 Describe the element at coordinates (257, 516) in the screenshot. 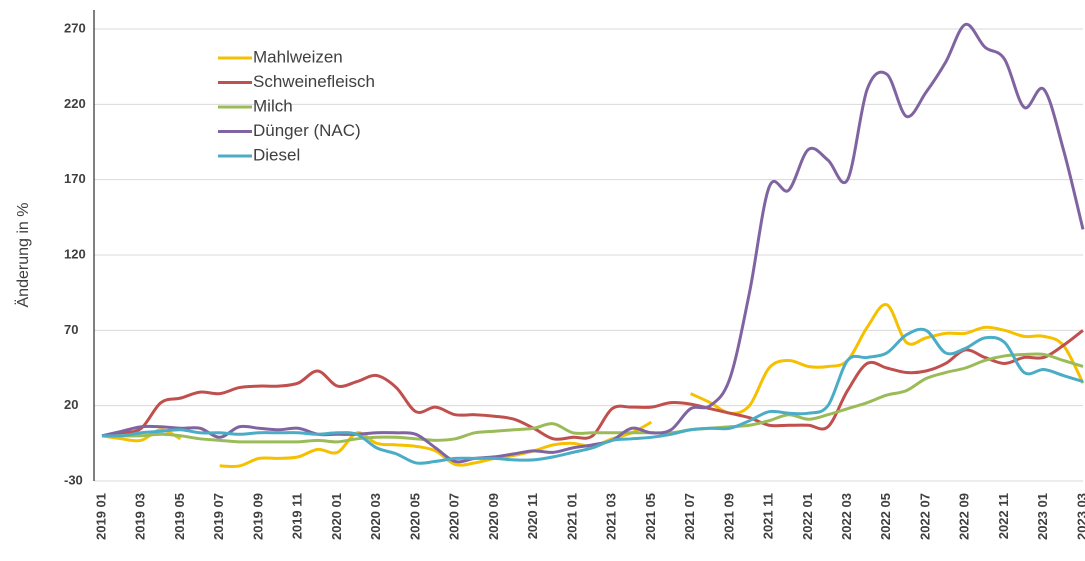

I see `x-tick-label: 2019 09` at that location.